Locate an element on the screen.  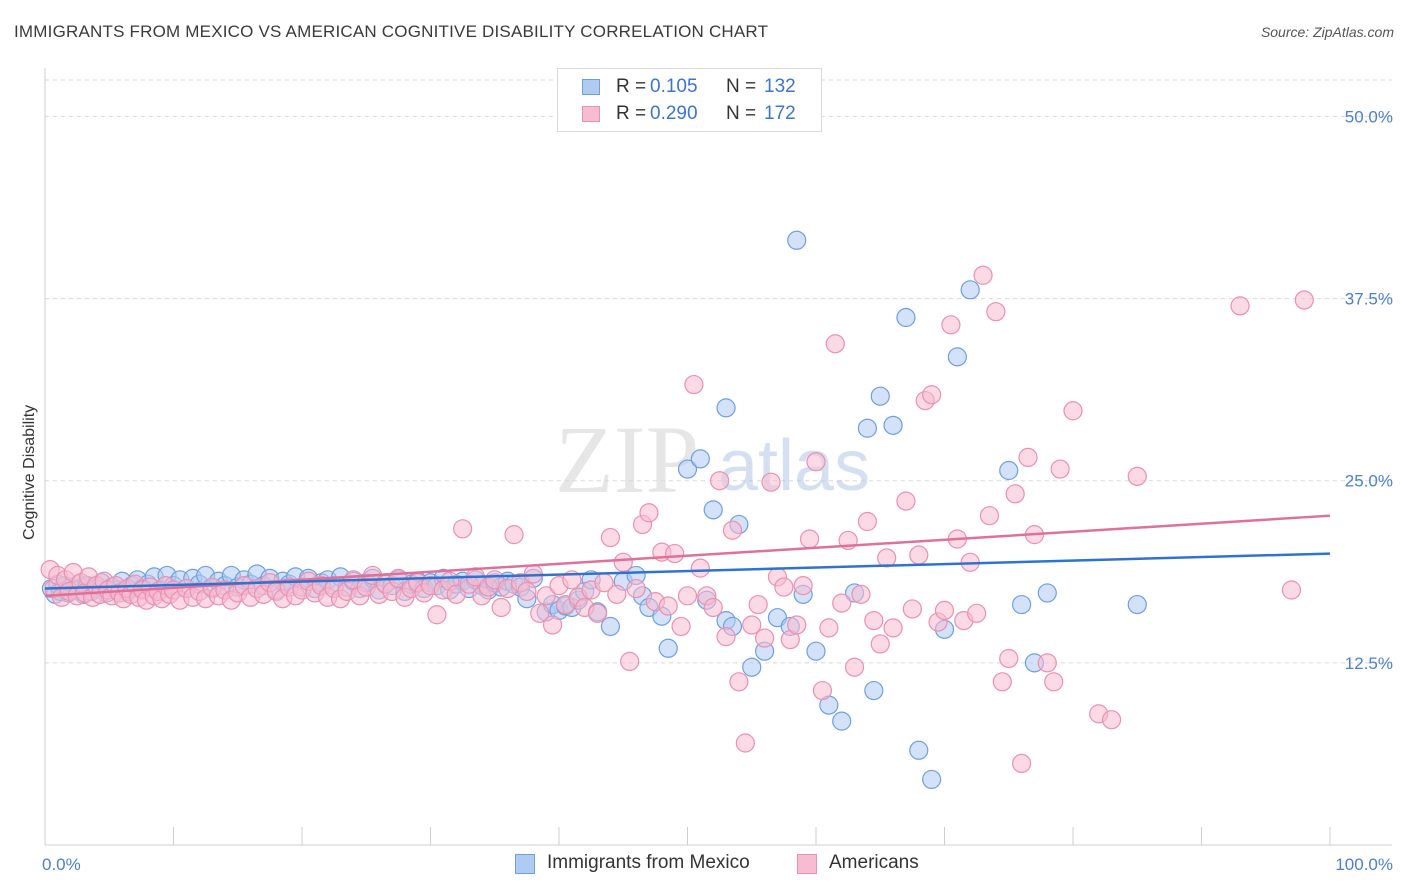
y-axis-label: Cognitive Disability is located at coordinates (29, 472).